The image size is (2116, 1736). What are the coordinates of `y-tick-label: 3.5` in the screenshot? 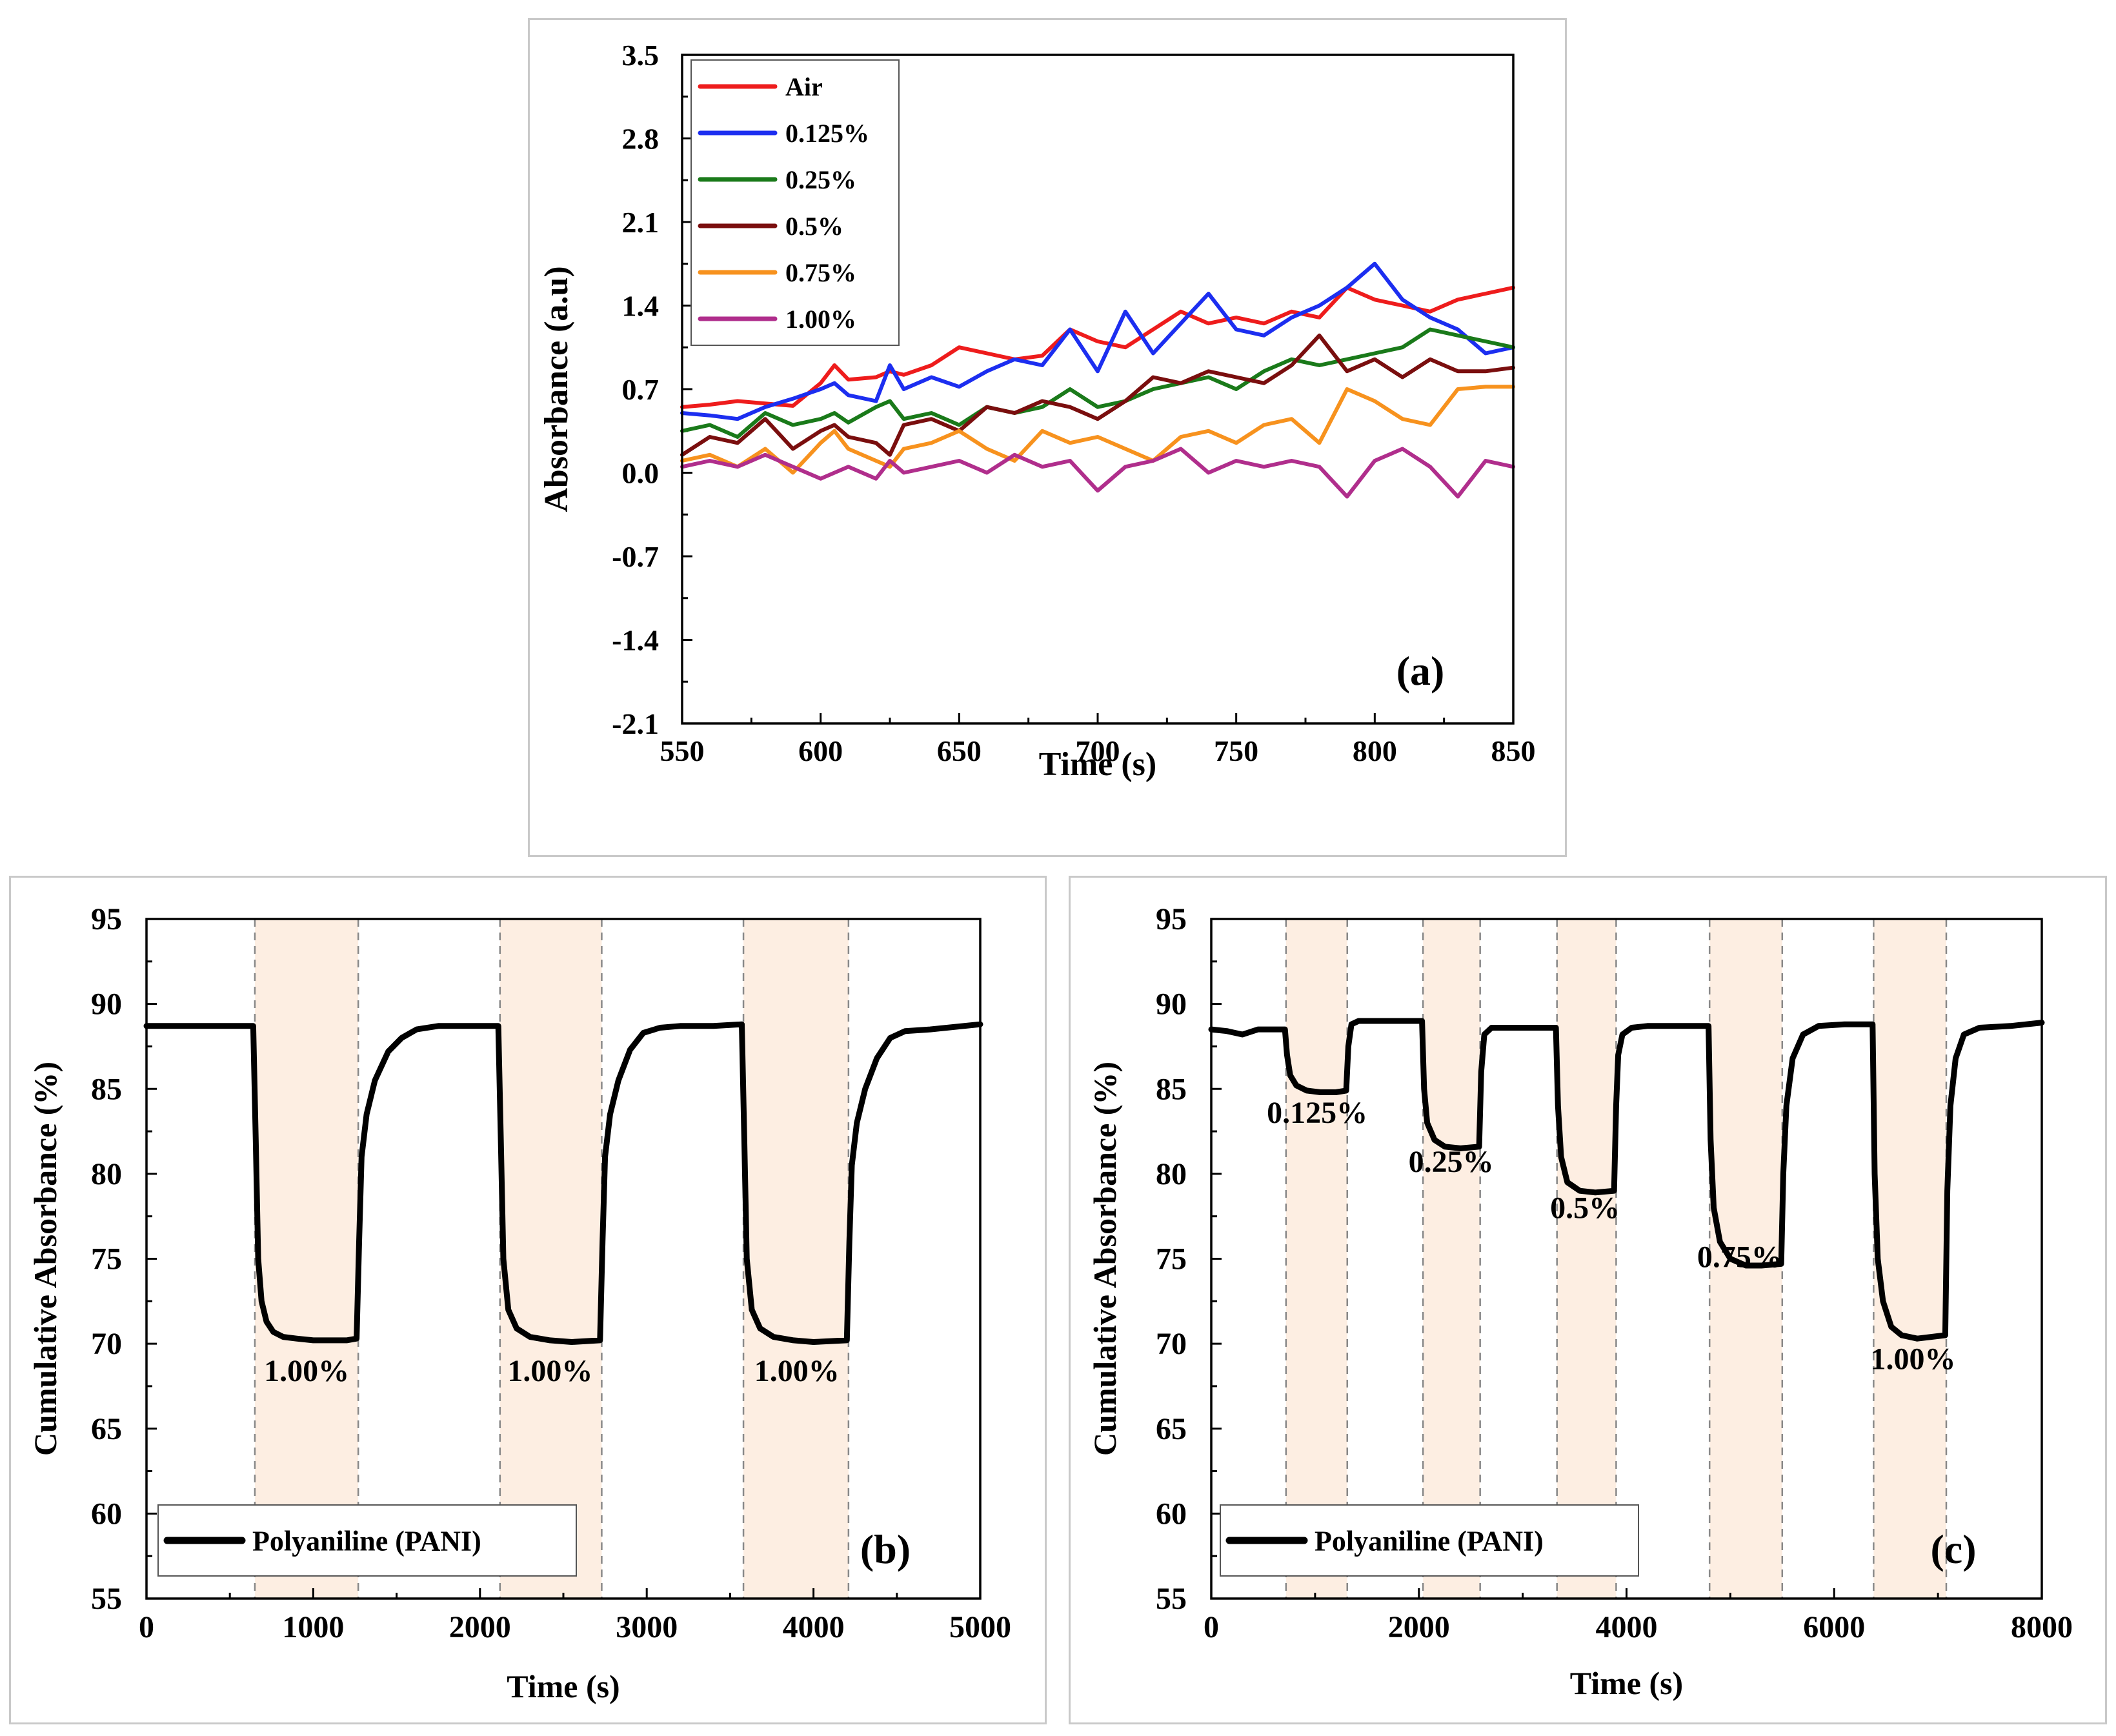 It's located at (641, 55).